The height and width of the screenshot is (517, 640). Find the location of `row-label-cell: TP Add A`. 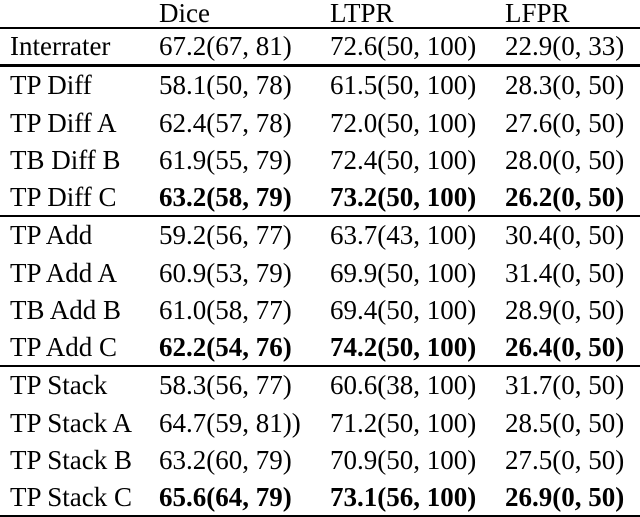

row-label-cell: TP Add A is located at coordinates (64, 272).